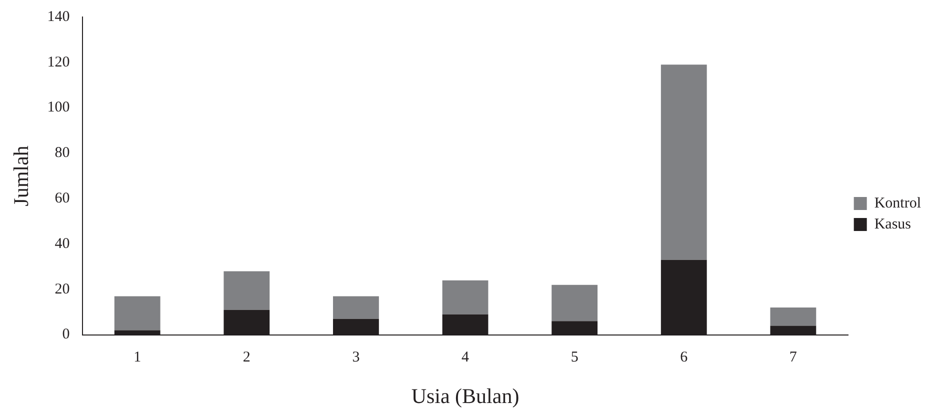  What do you see at coordinates (62, 198) in the screenshot?
I see `y-tick-label: 60` at bounding box center [62, 198].